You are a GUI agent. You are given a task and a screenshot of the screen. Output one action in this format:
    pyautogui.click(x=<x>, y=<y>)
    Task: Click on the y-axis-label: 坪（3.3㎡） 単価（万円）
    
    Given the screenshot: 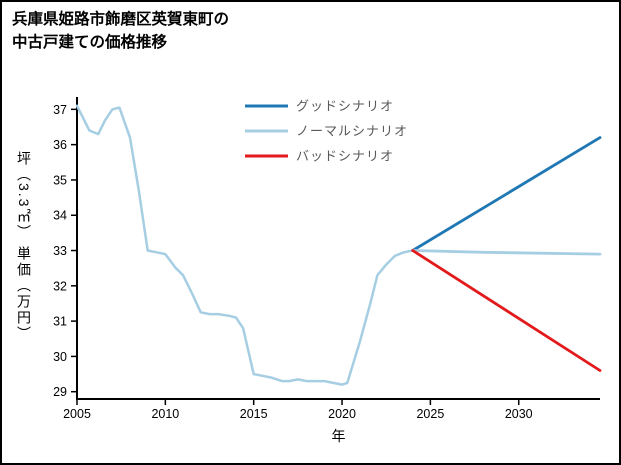 What is the action you would take?
    pyautogui.click(x=24, y=247)
    